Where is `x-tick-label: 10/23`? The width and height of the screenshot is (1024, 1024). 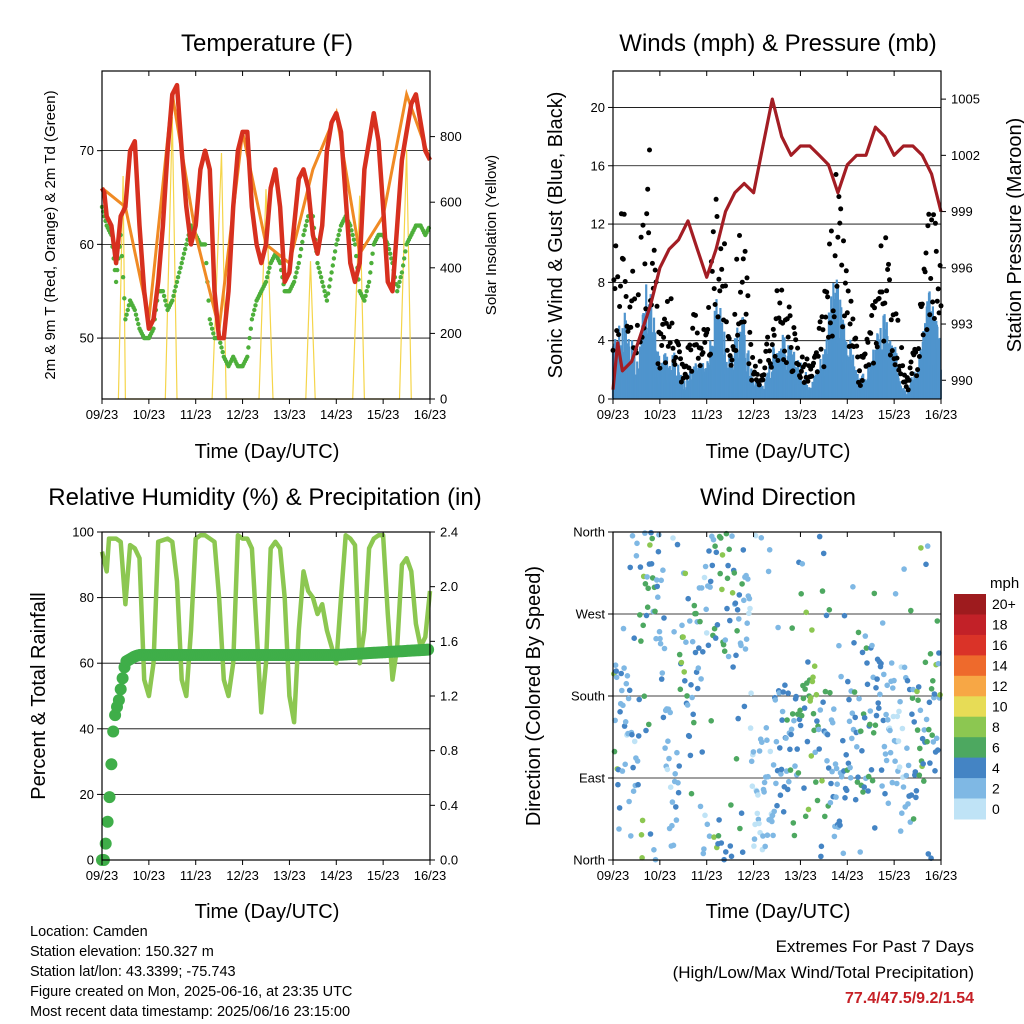
x-tick-label: 10/23 is located at coordinates (660, 414).